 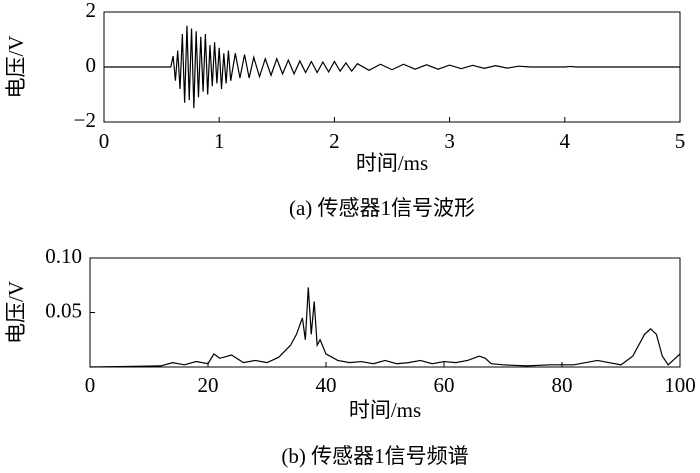 I want to click on x-tick-label: 100, so click(x=680, y=385).